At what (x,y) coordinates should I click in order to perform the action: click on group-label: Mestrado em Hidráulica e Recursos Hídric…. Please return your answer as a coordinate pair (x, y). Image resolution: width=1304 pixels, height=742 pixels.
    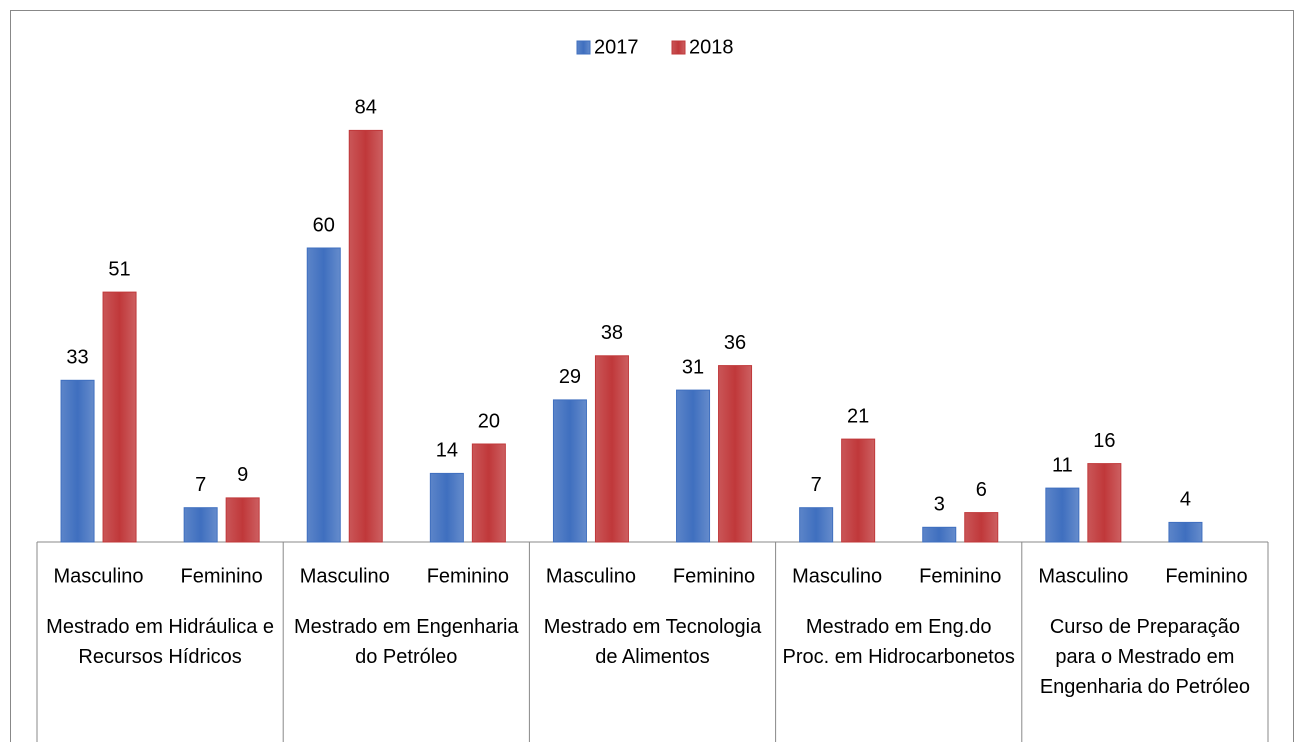
    Looking at the image, I should click on (160, 642).